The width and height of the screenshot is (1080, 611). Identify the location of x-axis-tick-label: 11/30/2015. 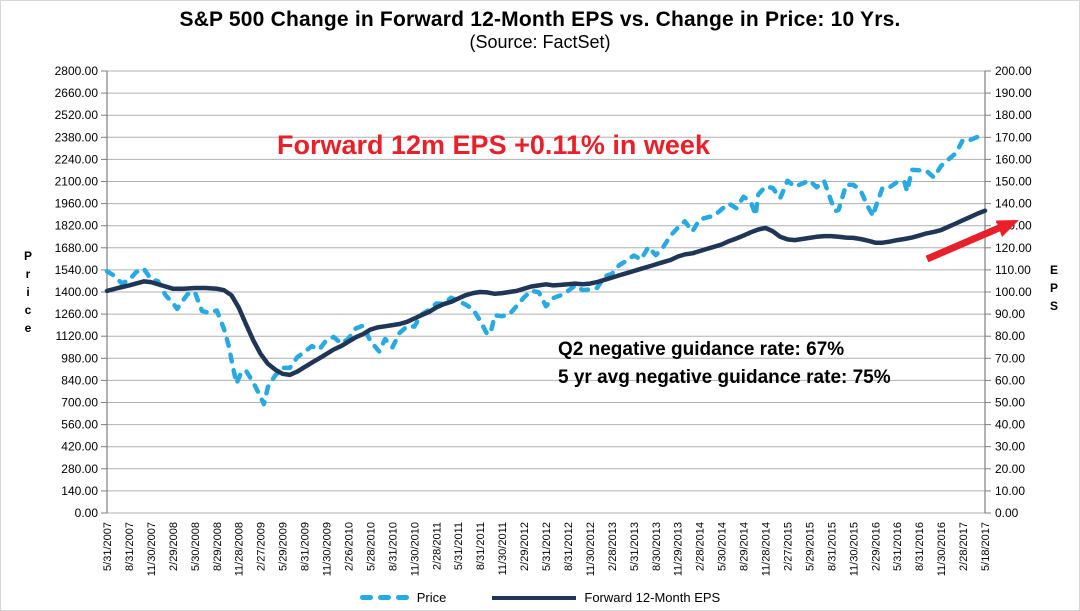
(854, 549).